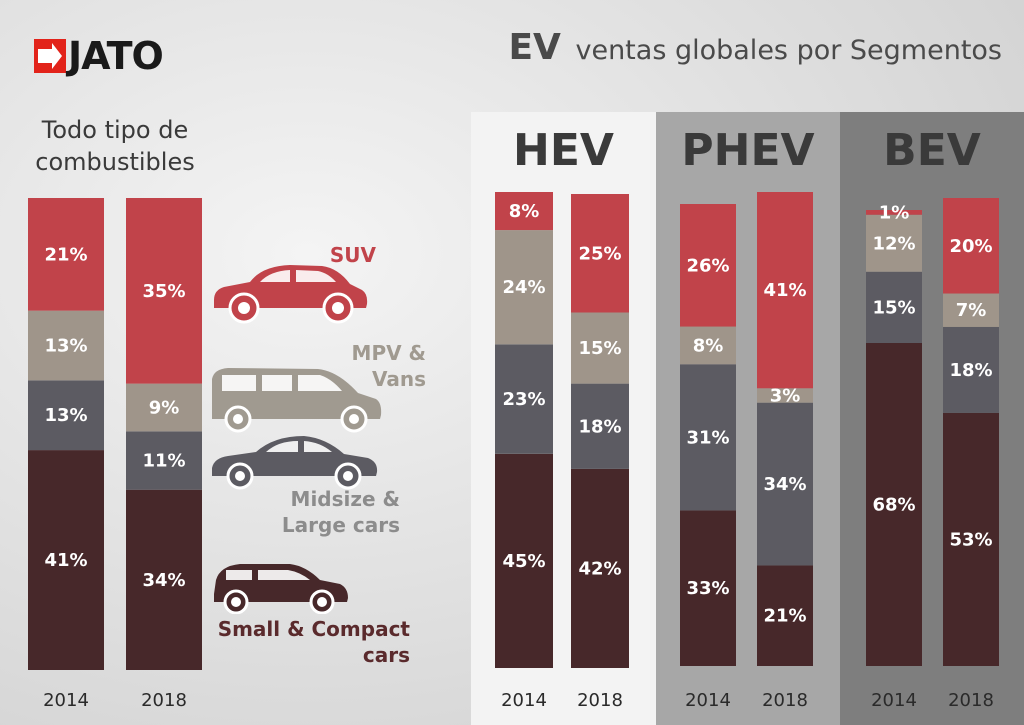 Image resolution: width=1024 pixels, height=725 pixels. What do you see at coordinates (50, 56) in the screenshot?
I see `jato-logo-mark-icon` at bounding box center [50, 56].